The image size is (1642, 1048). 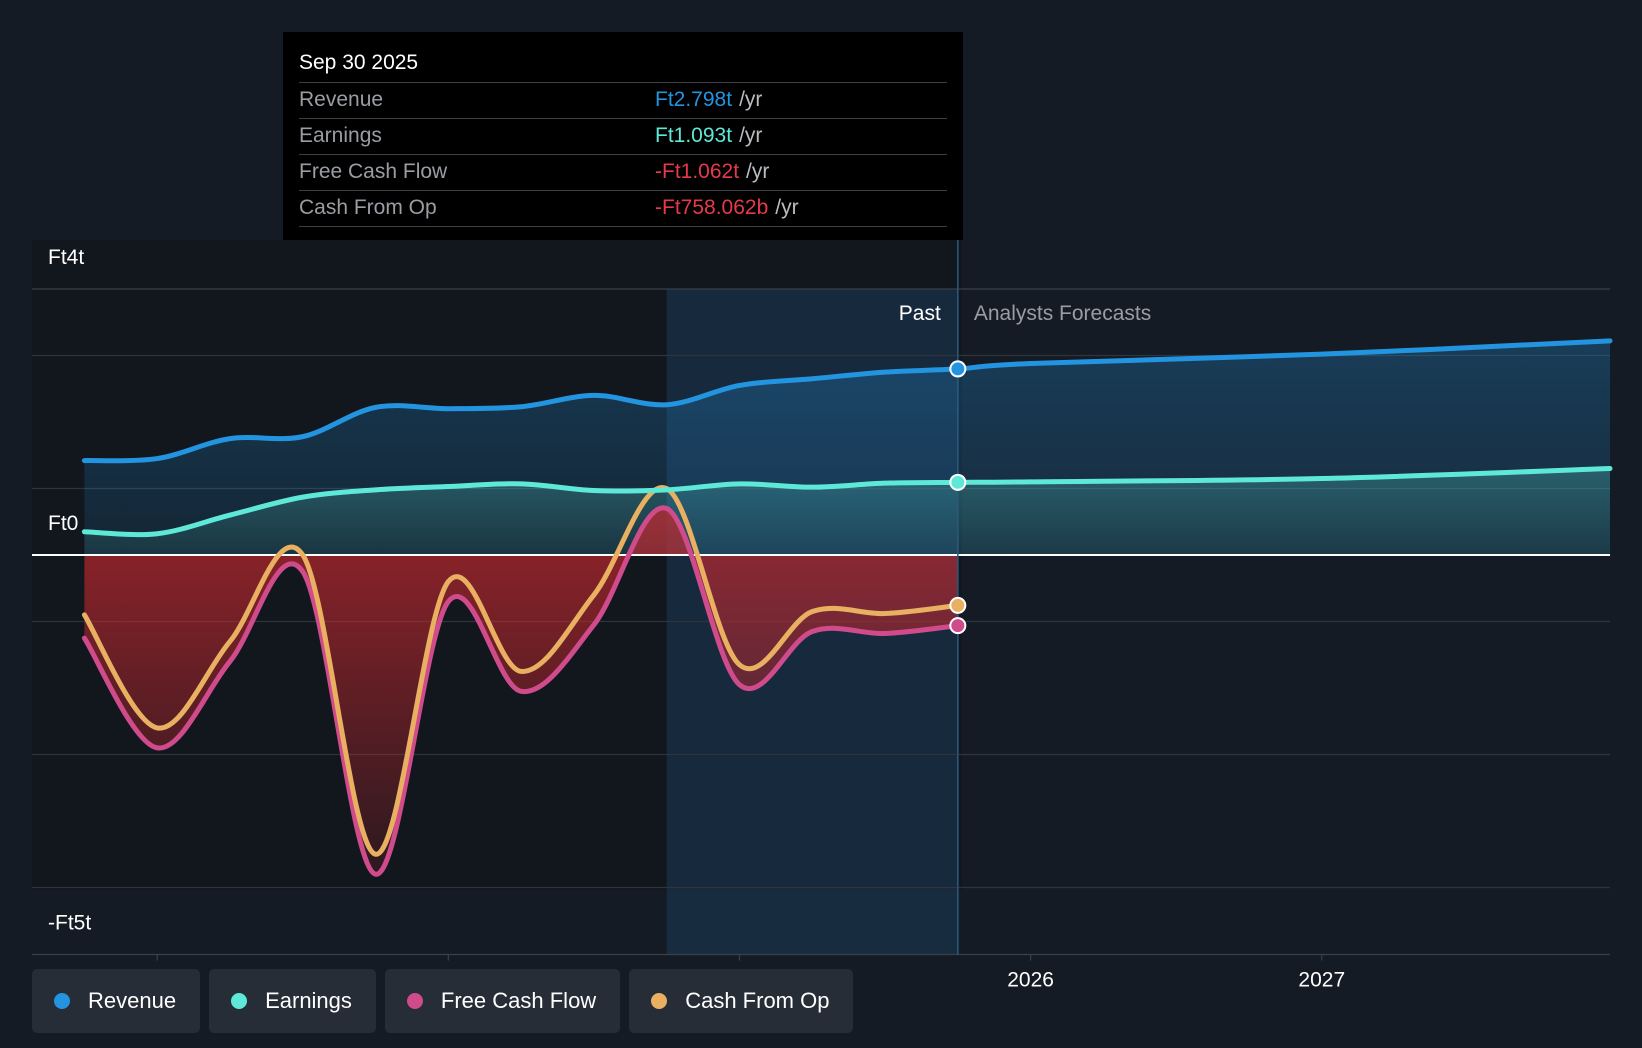 What do you see at coordinates (847, 401) in the screenshot?
I see `revenue-line` at bounding box center [847, 401].